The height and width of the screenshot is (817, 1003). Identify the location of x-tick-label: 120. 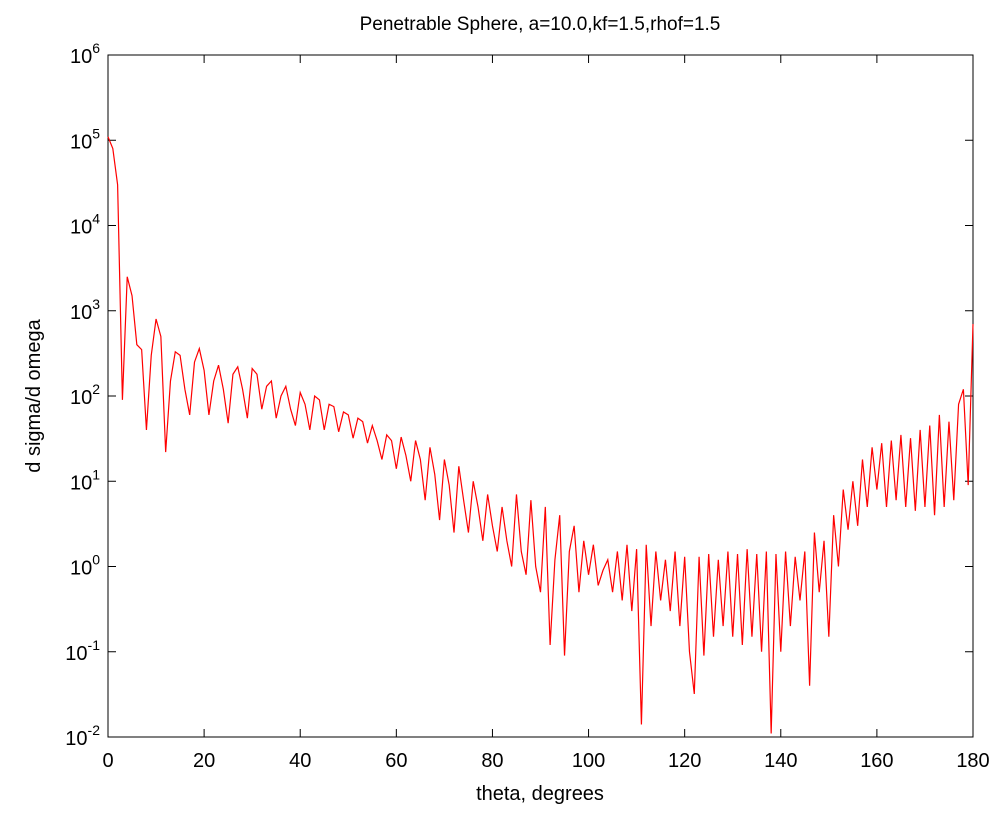
(684, 761).